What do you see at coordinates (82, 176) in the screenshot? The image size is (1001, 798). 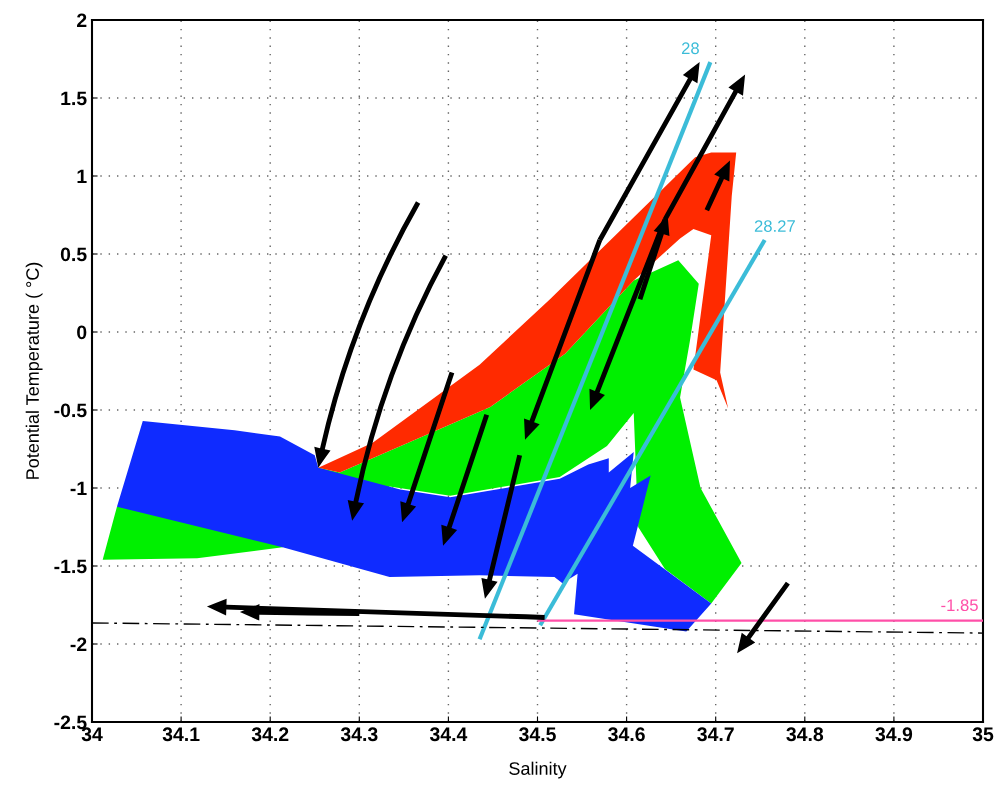 I see `y-tick-label: 1` at bounding box center [82, 176].